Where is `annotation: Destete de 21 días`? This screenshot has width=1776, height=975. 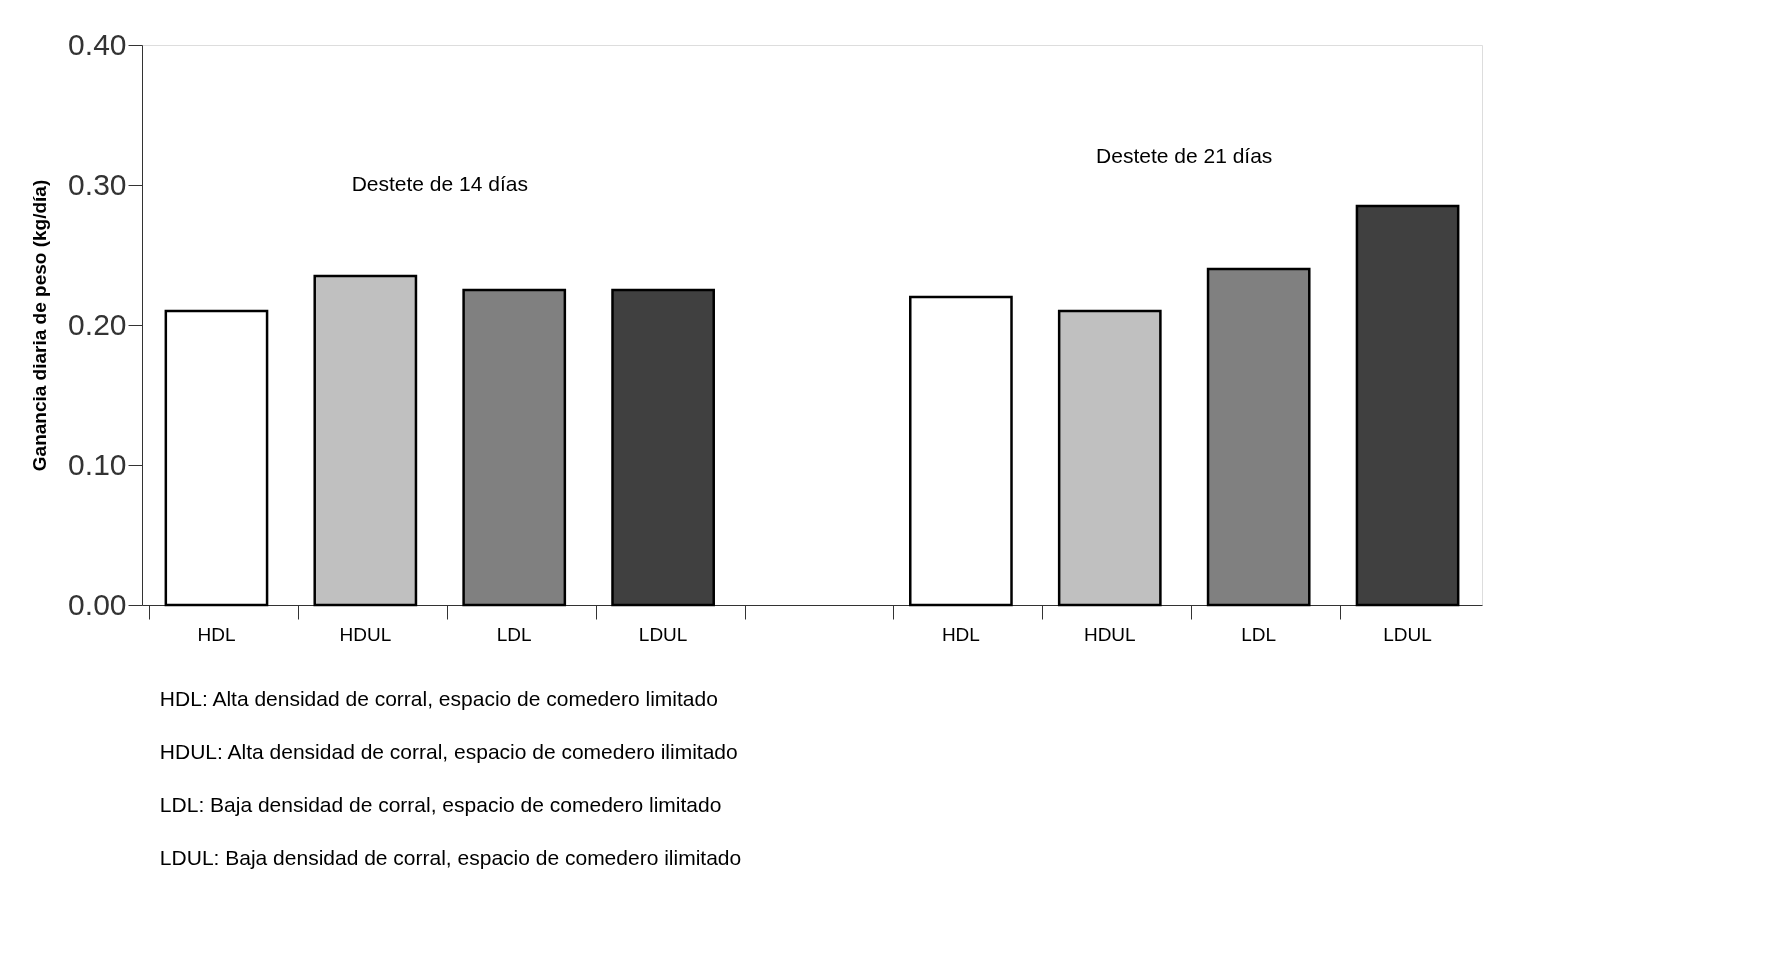
annotation: Destete de 21 días is located at coordinates (1184, 155).